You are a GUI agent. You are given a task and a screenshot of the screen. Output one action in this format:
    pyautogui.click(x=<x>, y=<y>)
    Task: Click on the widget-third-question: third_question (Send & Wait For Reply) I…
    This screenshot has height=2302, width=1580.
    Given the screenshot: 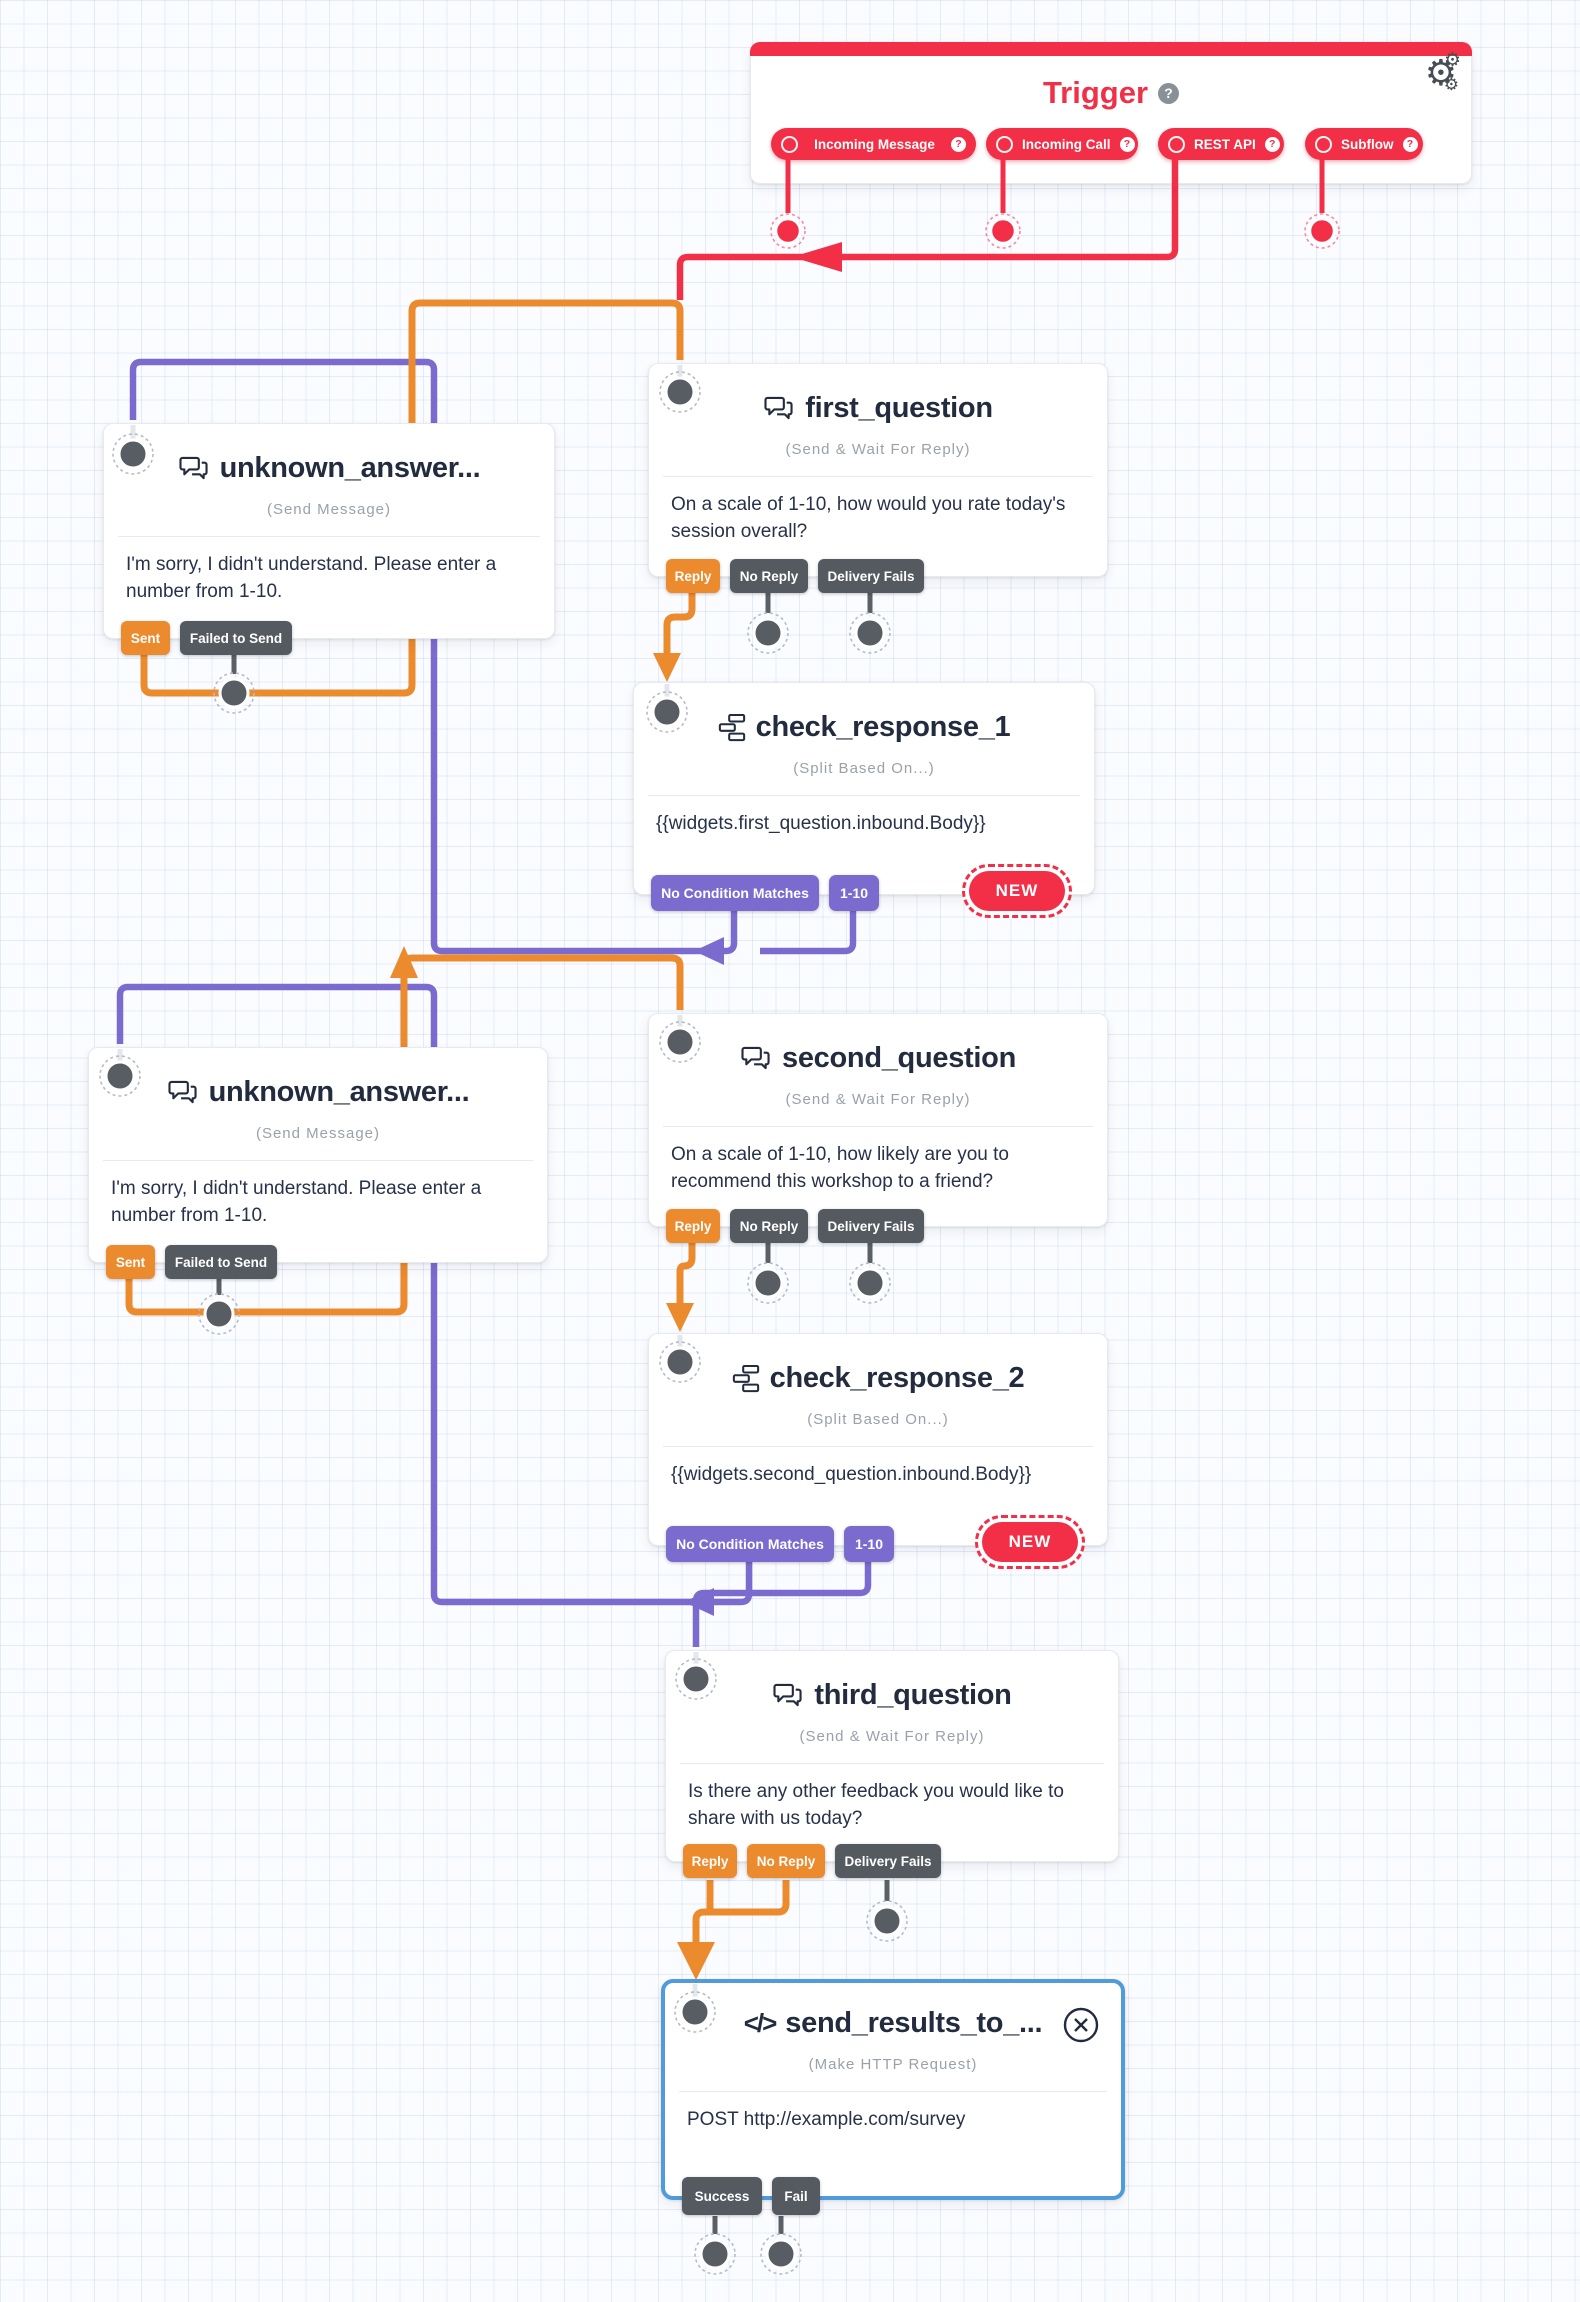 What is the action you would take?
    pyautogui.click(x=892, y=1764)
    